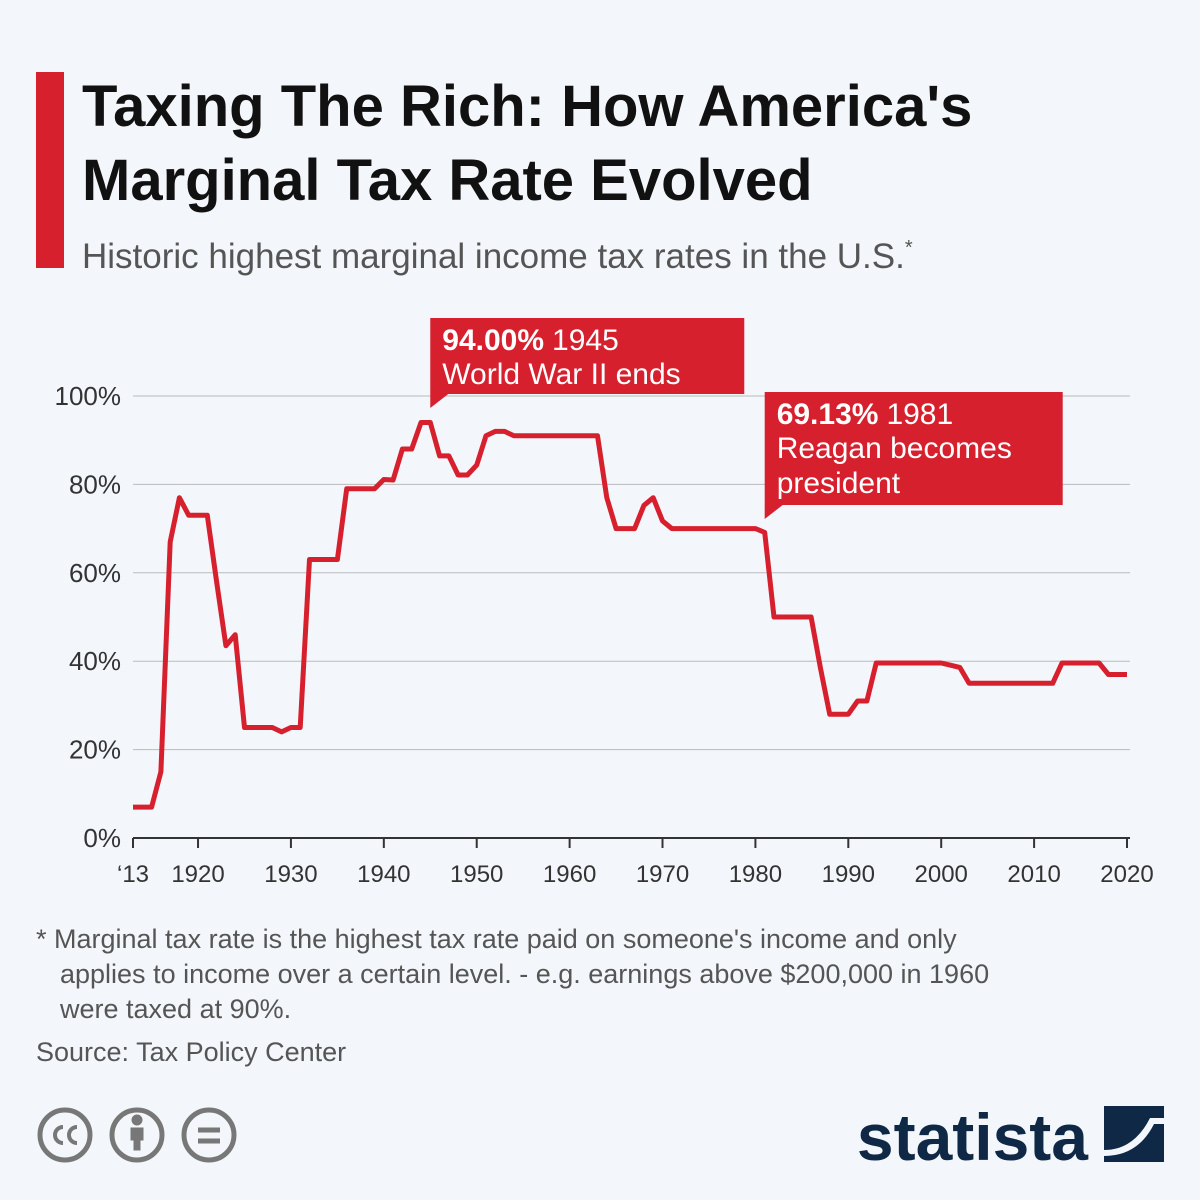 This screenshot has width=1200, height=1200. What do you see at coordinates (973, 1137) in the screenshot?
I see `brand: statista` at bounding box center [973, 1137].